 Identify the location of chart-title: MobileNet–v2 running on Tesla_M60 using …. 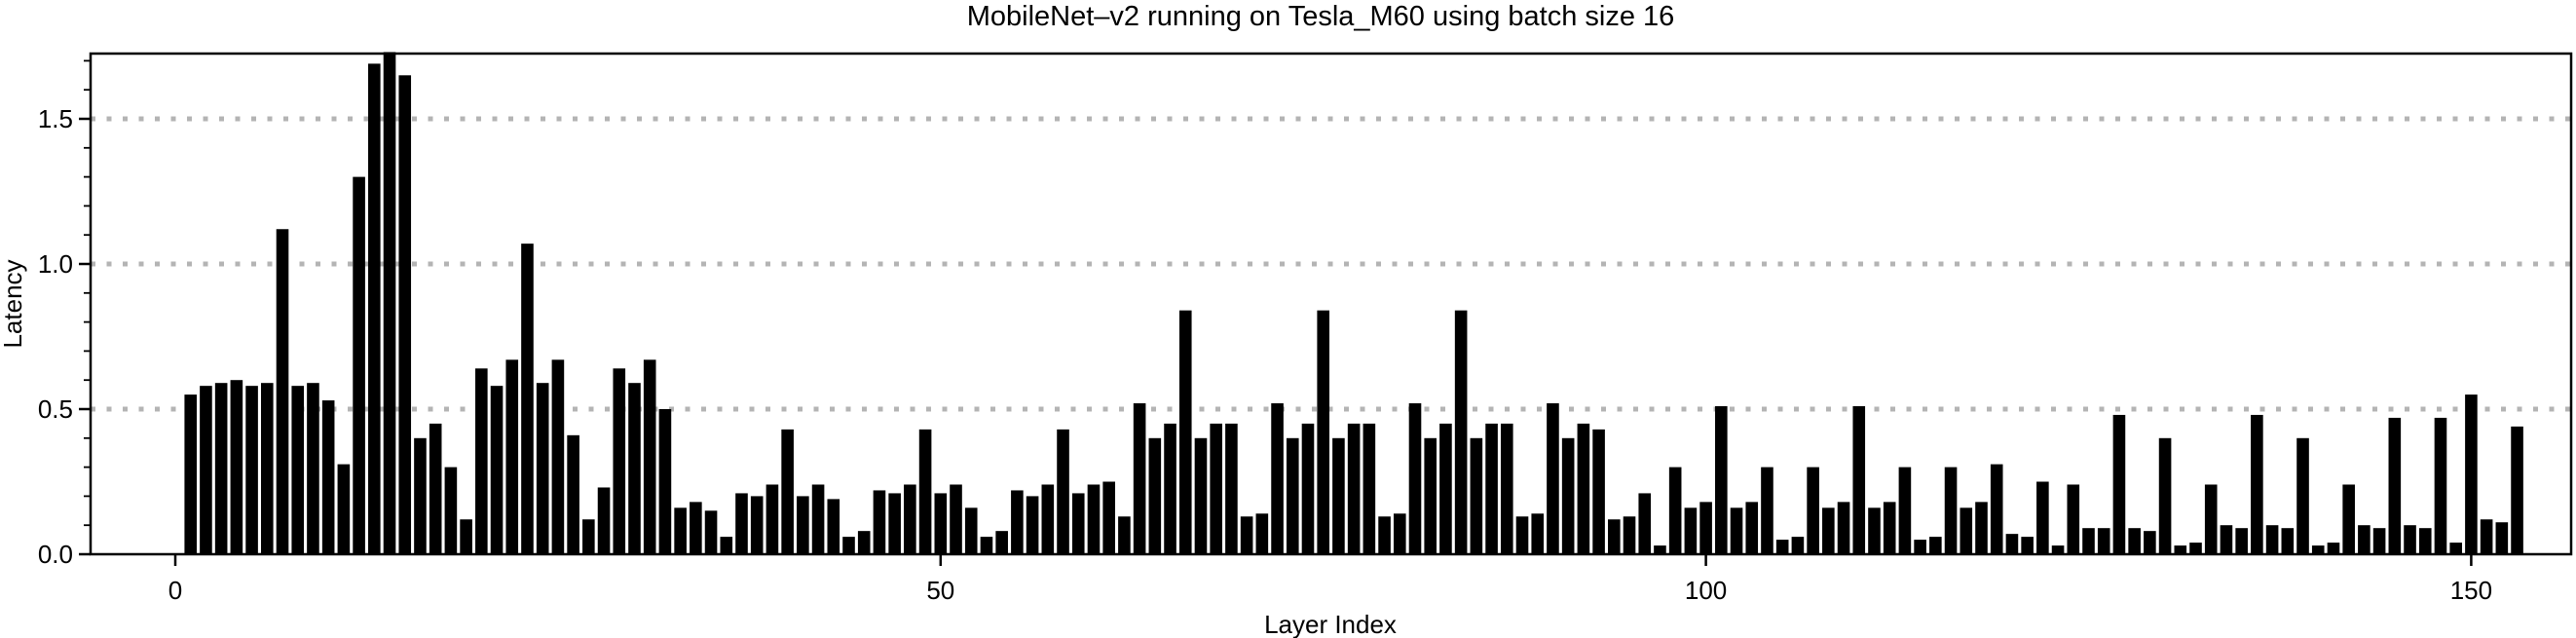
(1321, 16).